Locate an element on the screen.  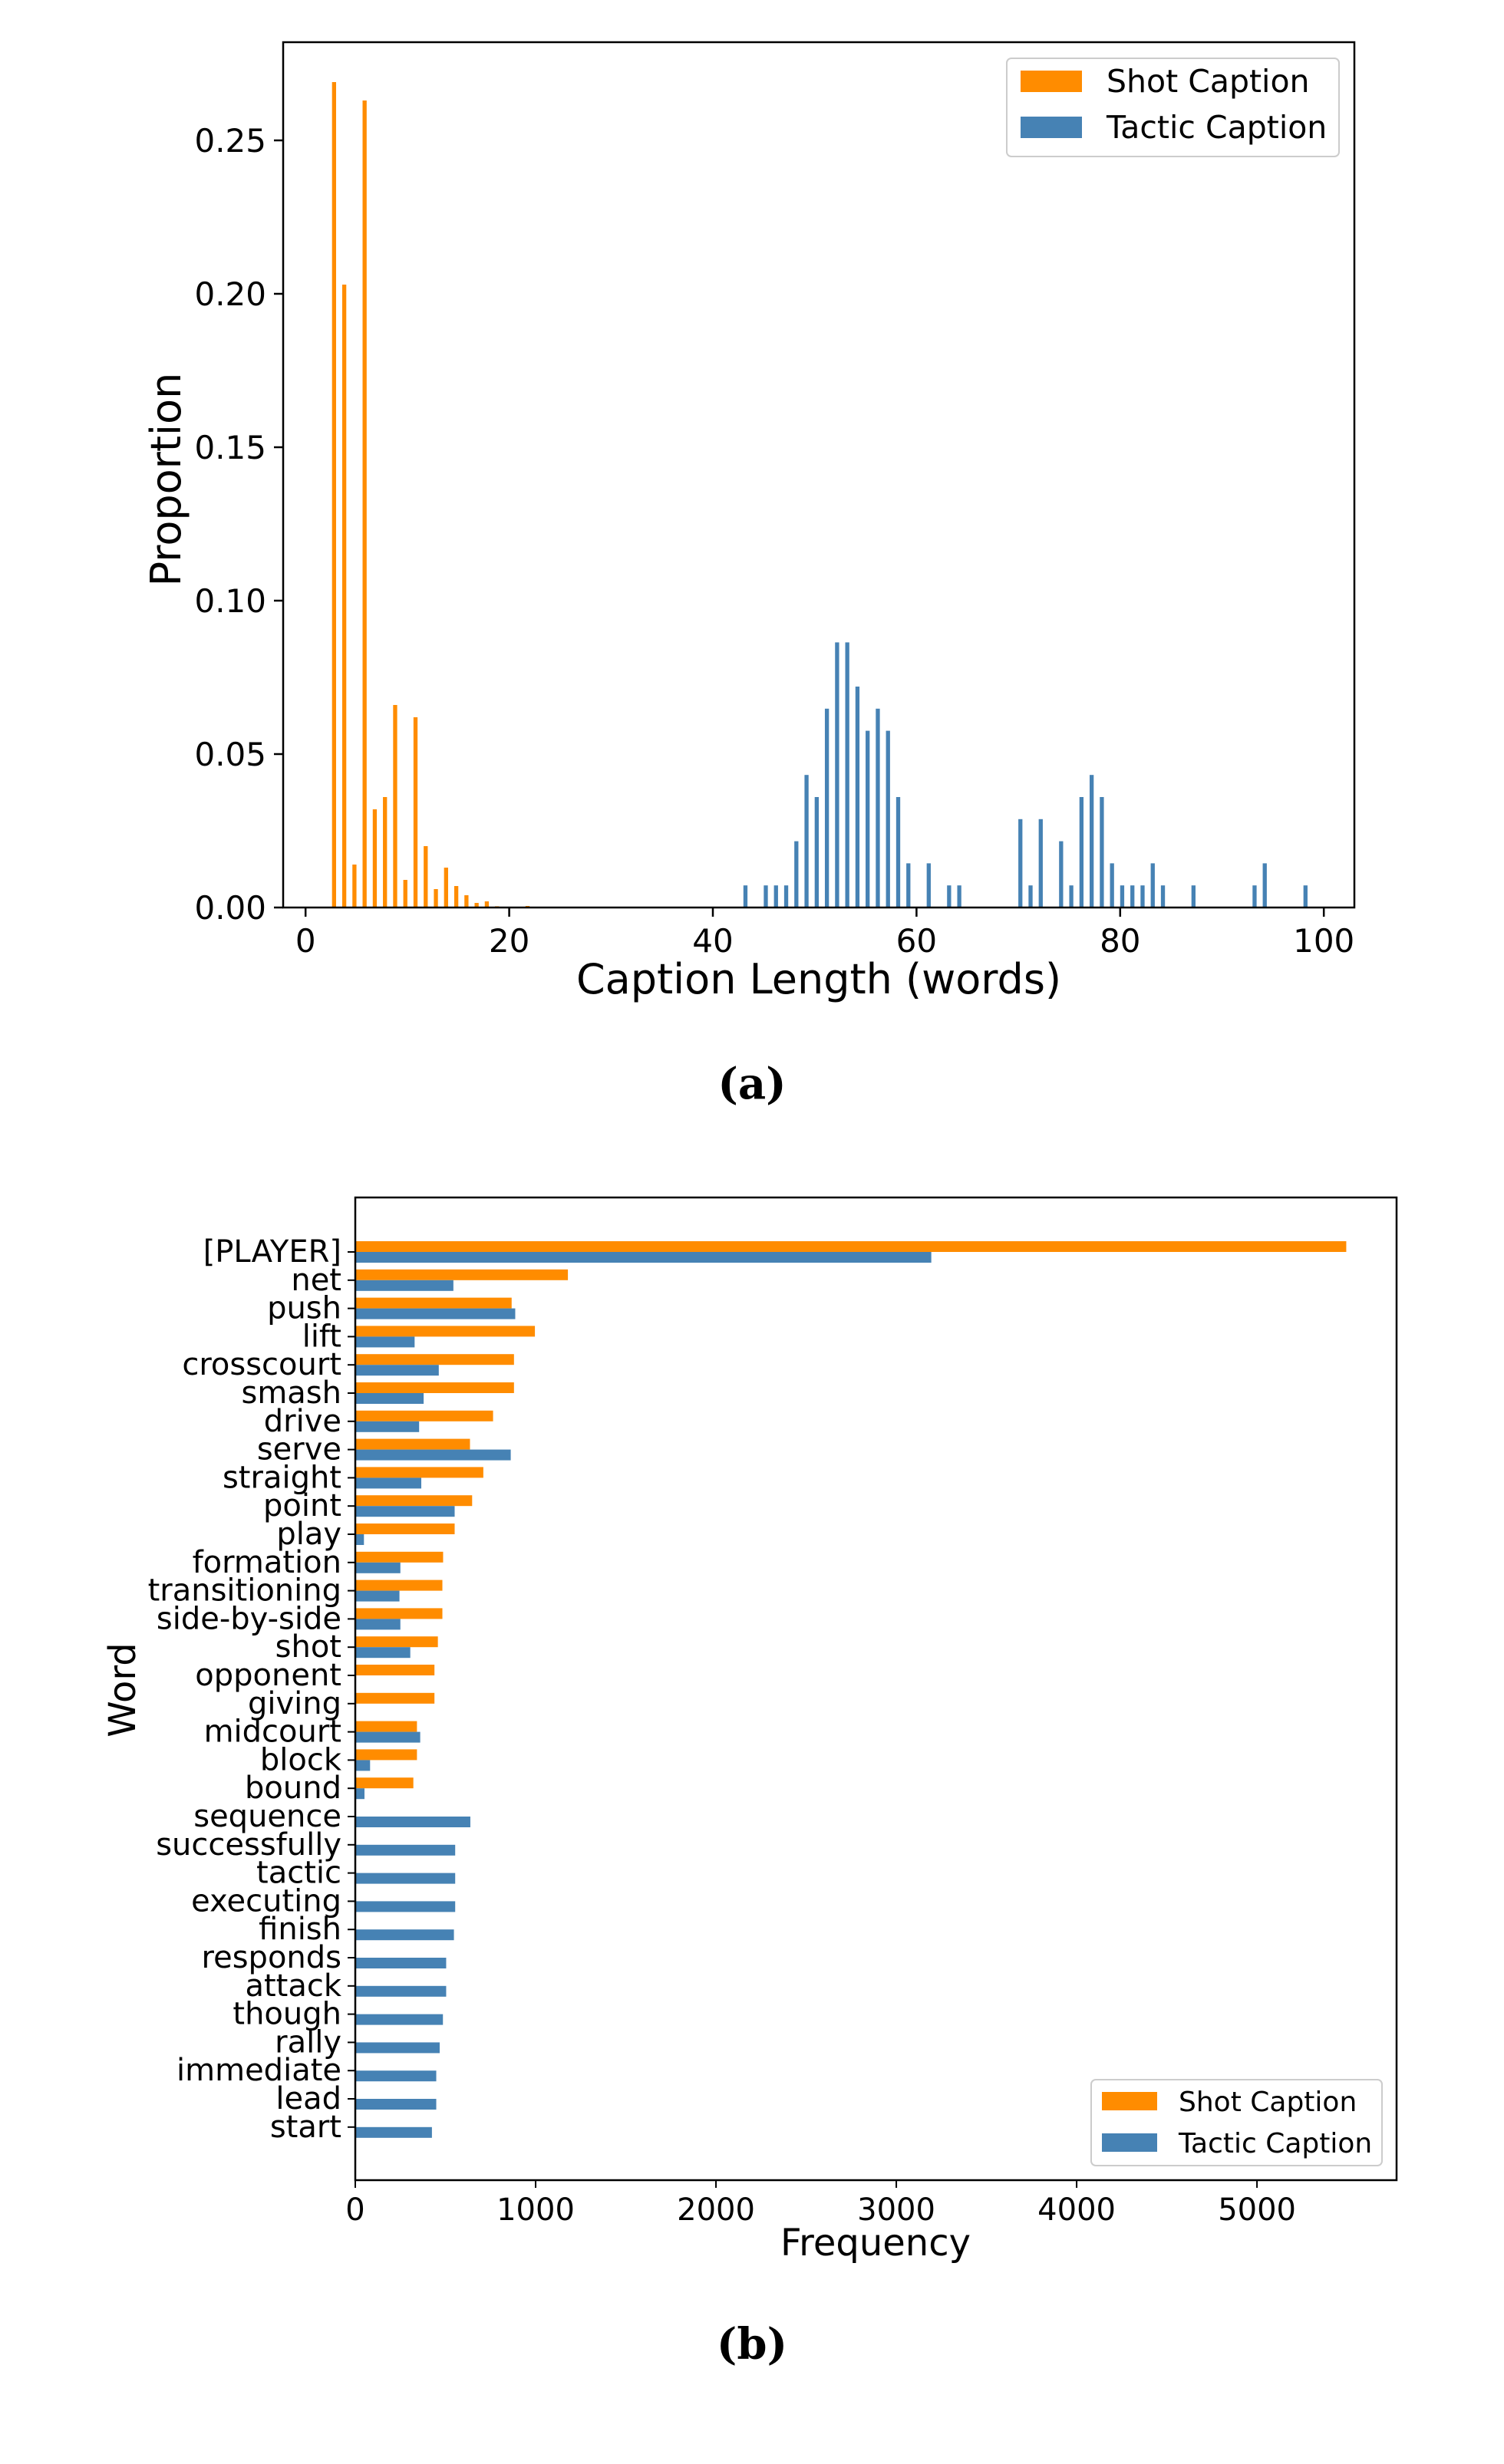
bar-shot-smash is located at coordinates (434, 1387).